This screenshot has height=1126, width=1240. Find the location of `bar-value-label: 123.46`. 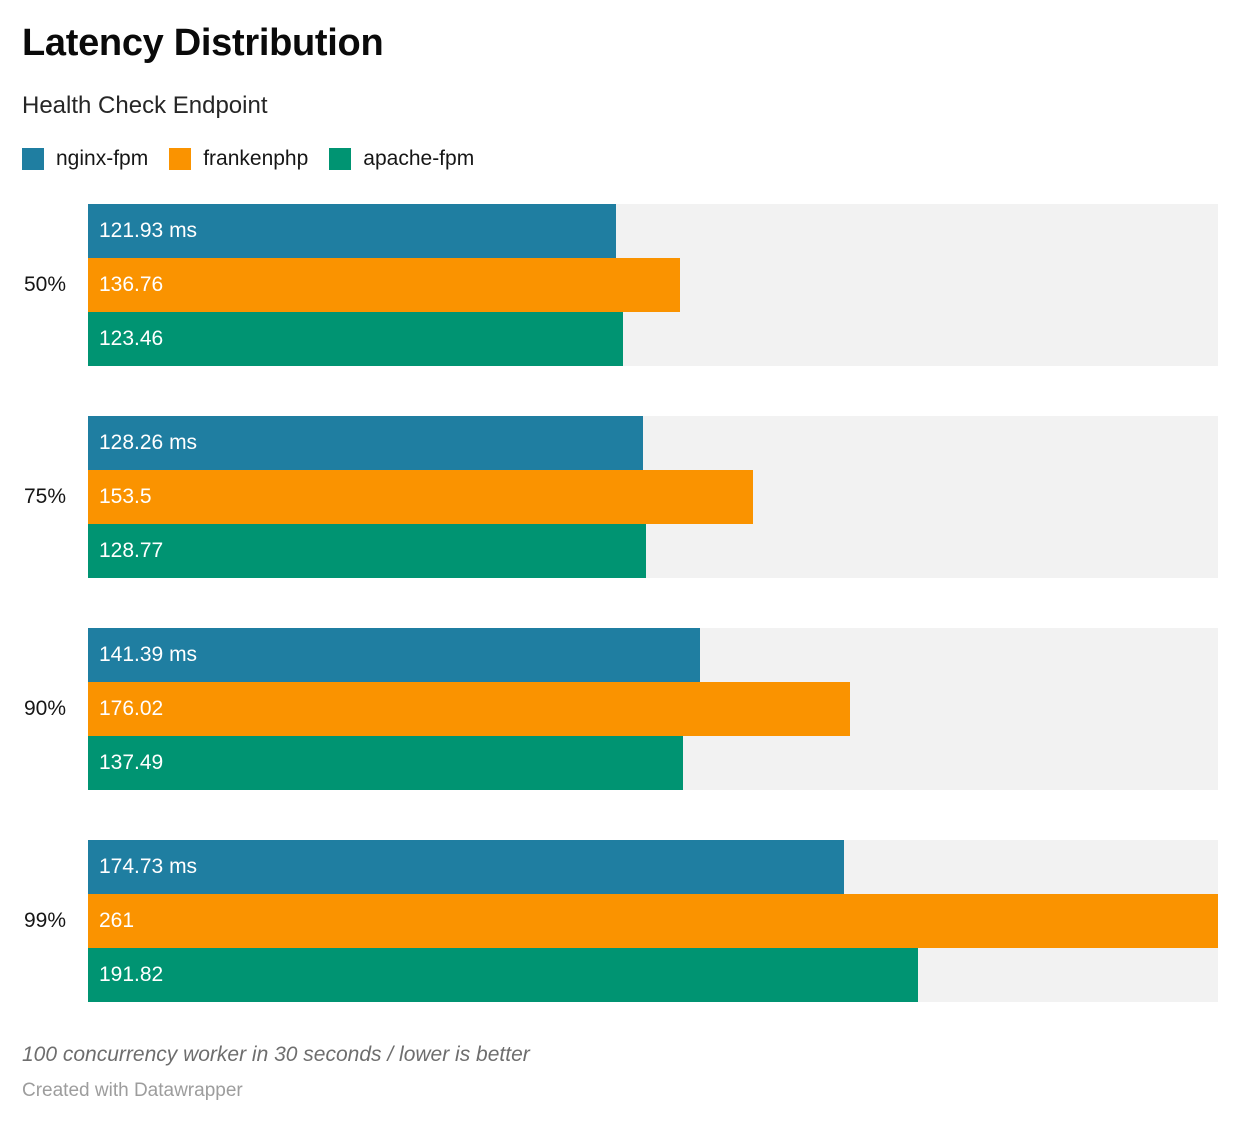

bar-value-label: 123.46 is located at coordinates (131, 338).